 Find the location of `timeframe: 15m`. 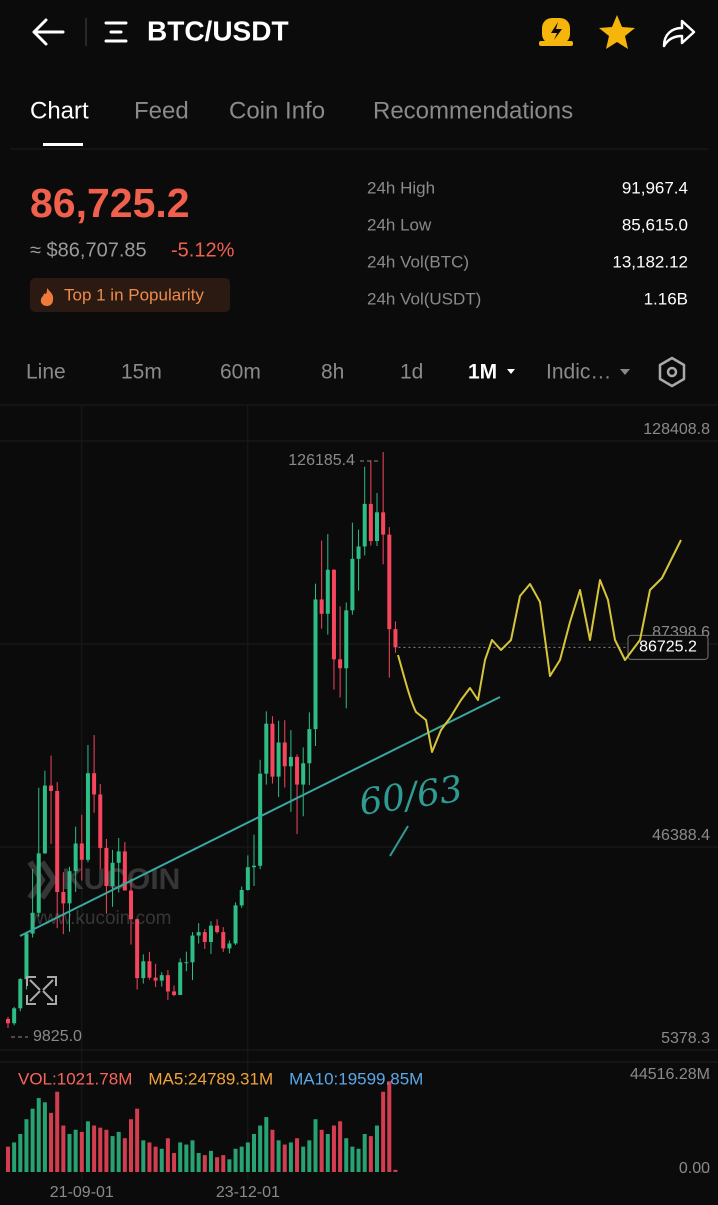

timeframe: 15m is located at coordinates (141, 372).